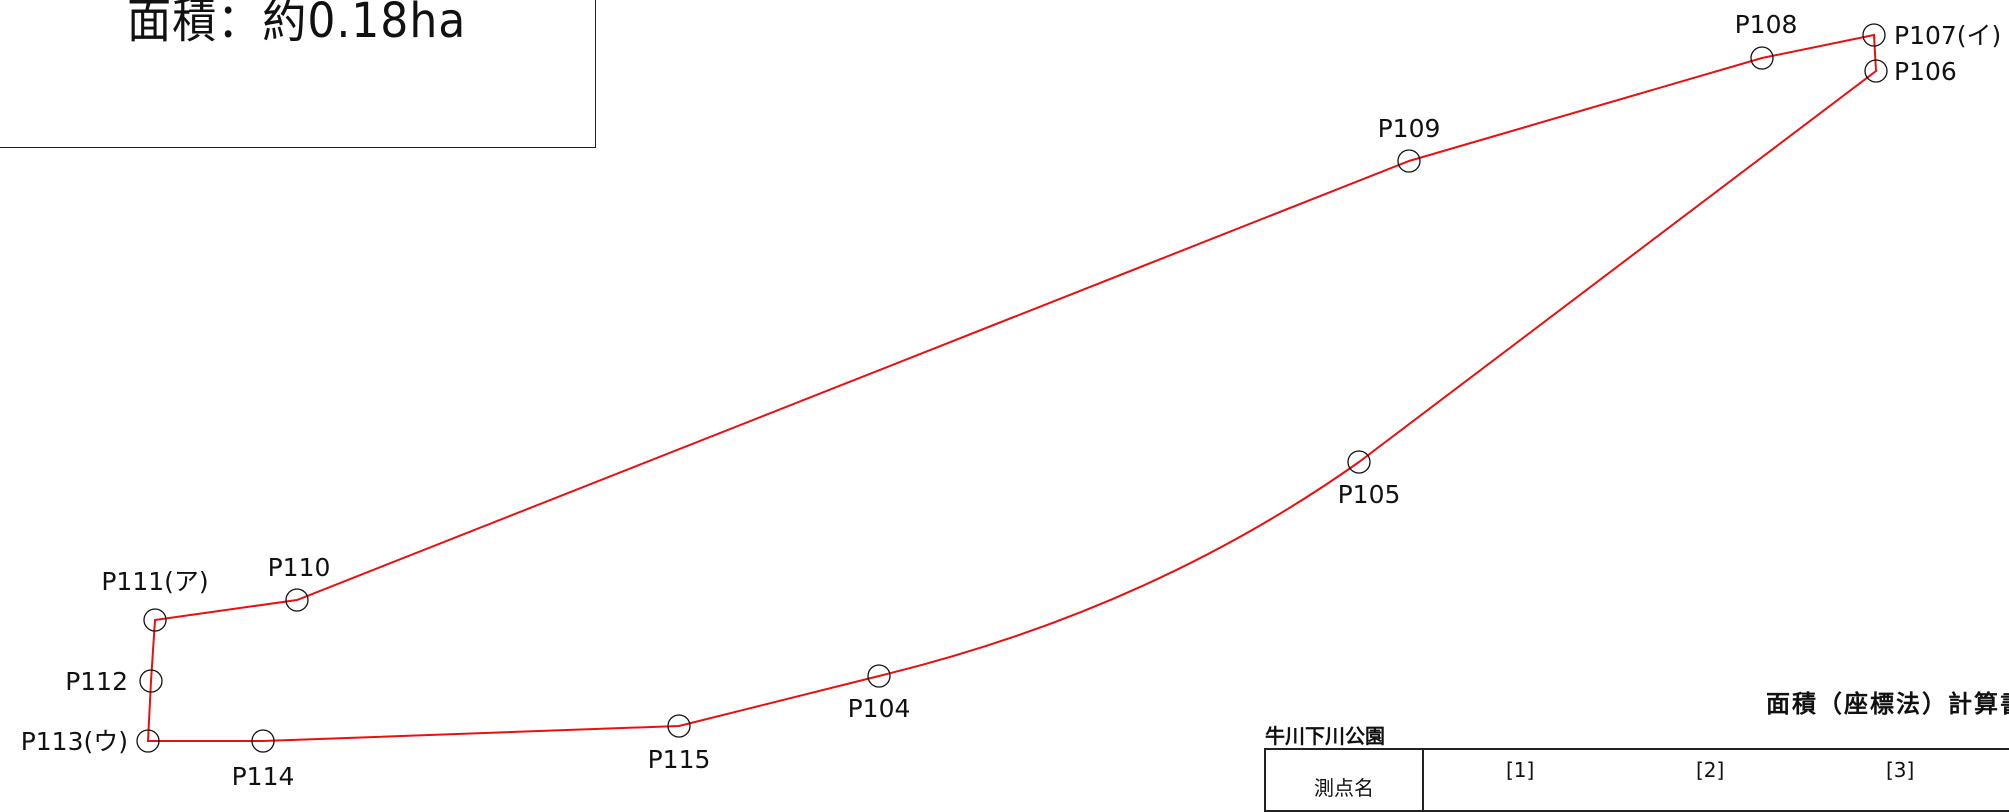  What do you see at coordinates (154, 581) in the screenshot?
I see `survey-point-label: P111(ア)` at bounding box center [154, 581].